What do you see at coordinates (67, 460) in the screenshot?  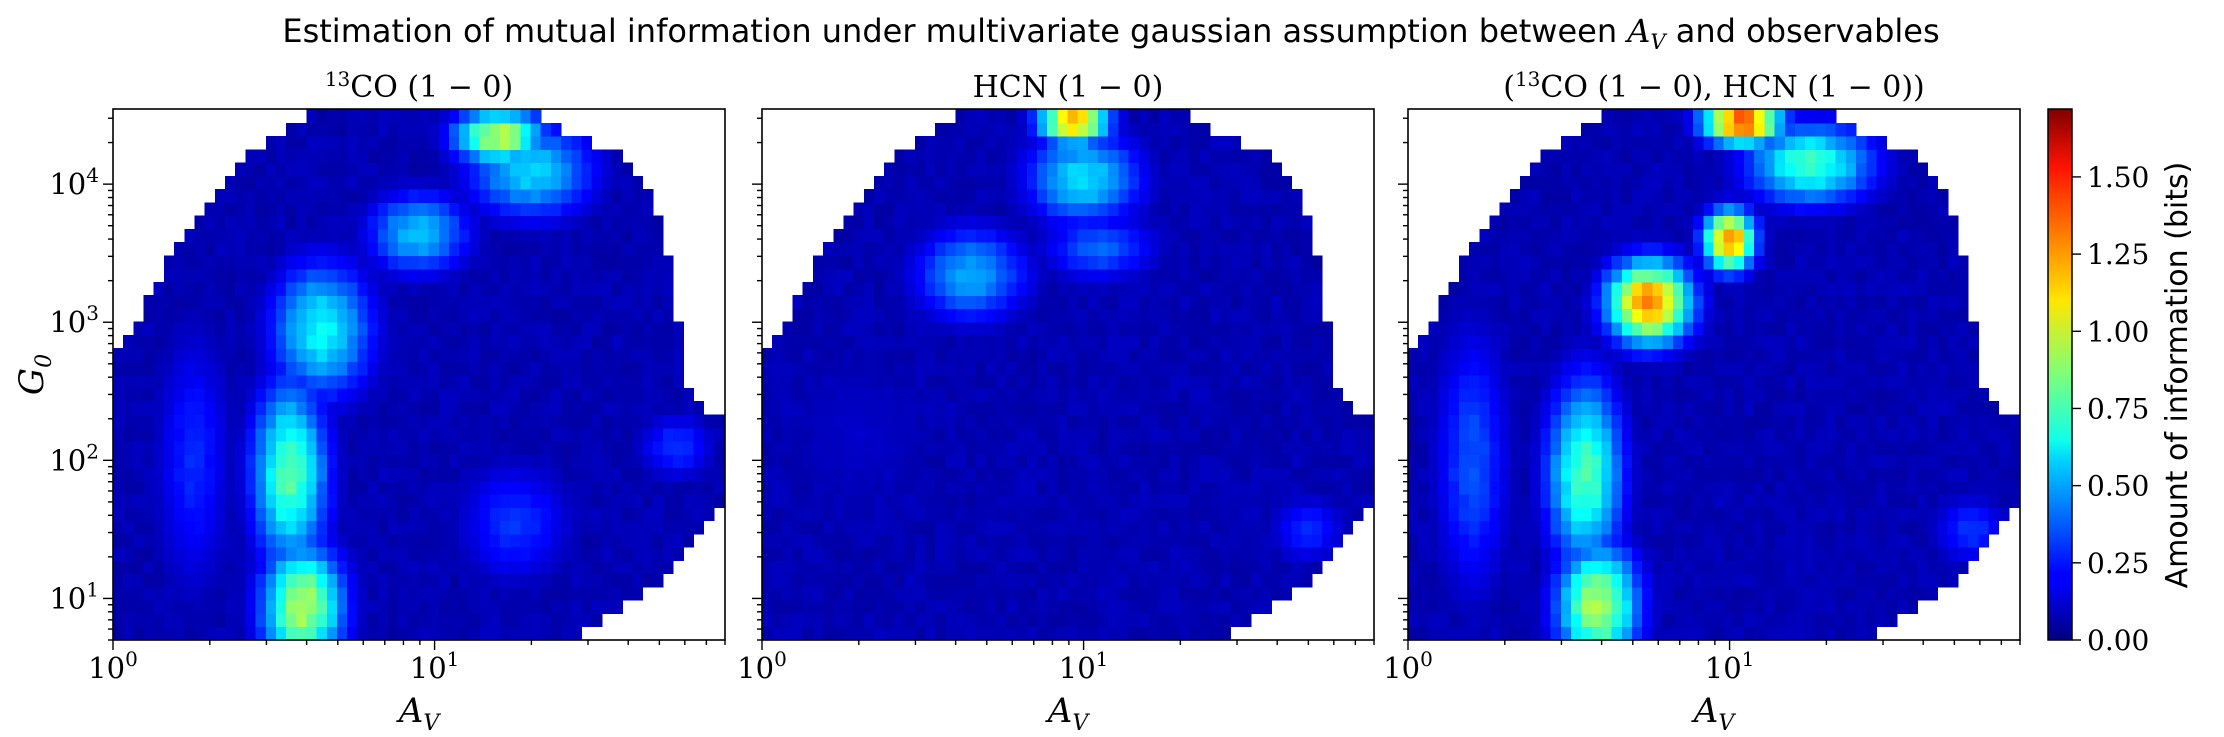 I see `y-tick-label-base: 10` at bounding box center [67, 460].